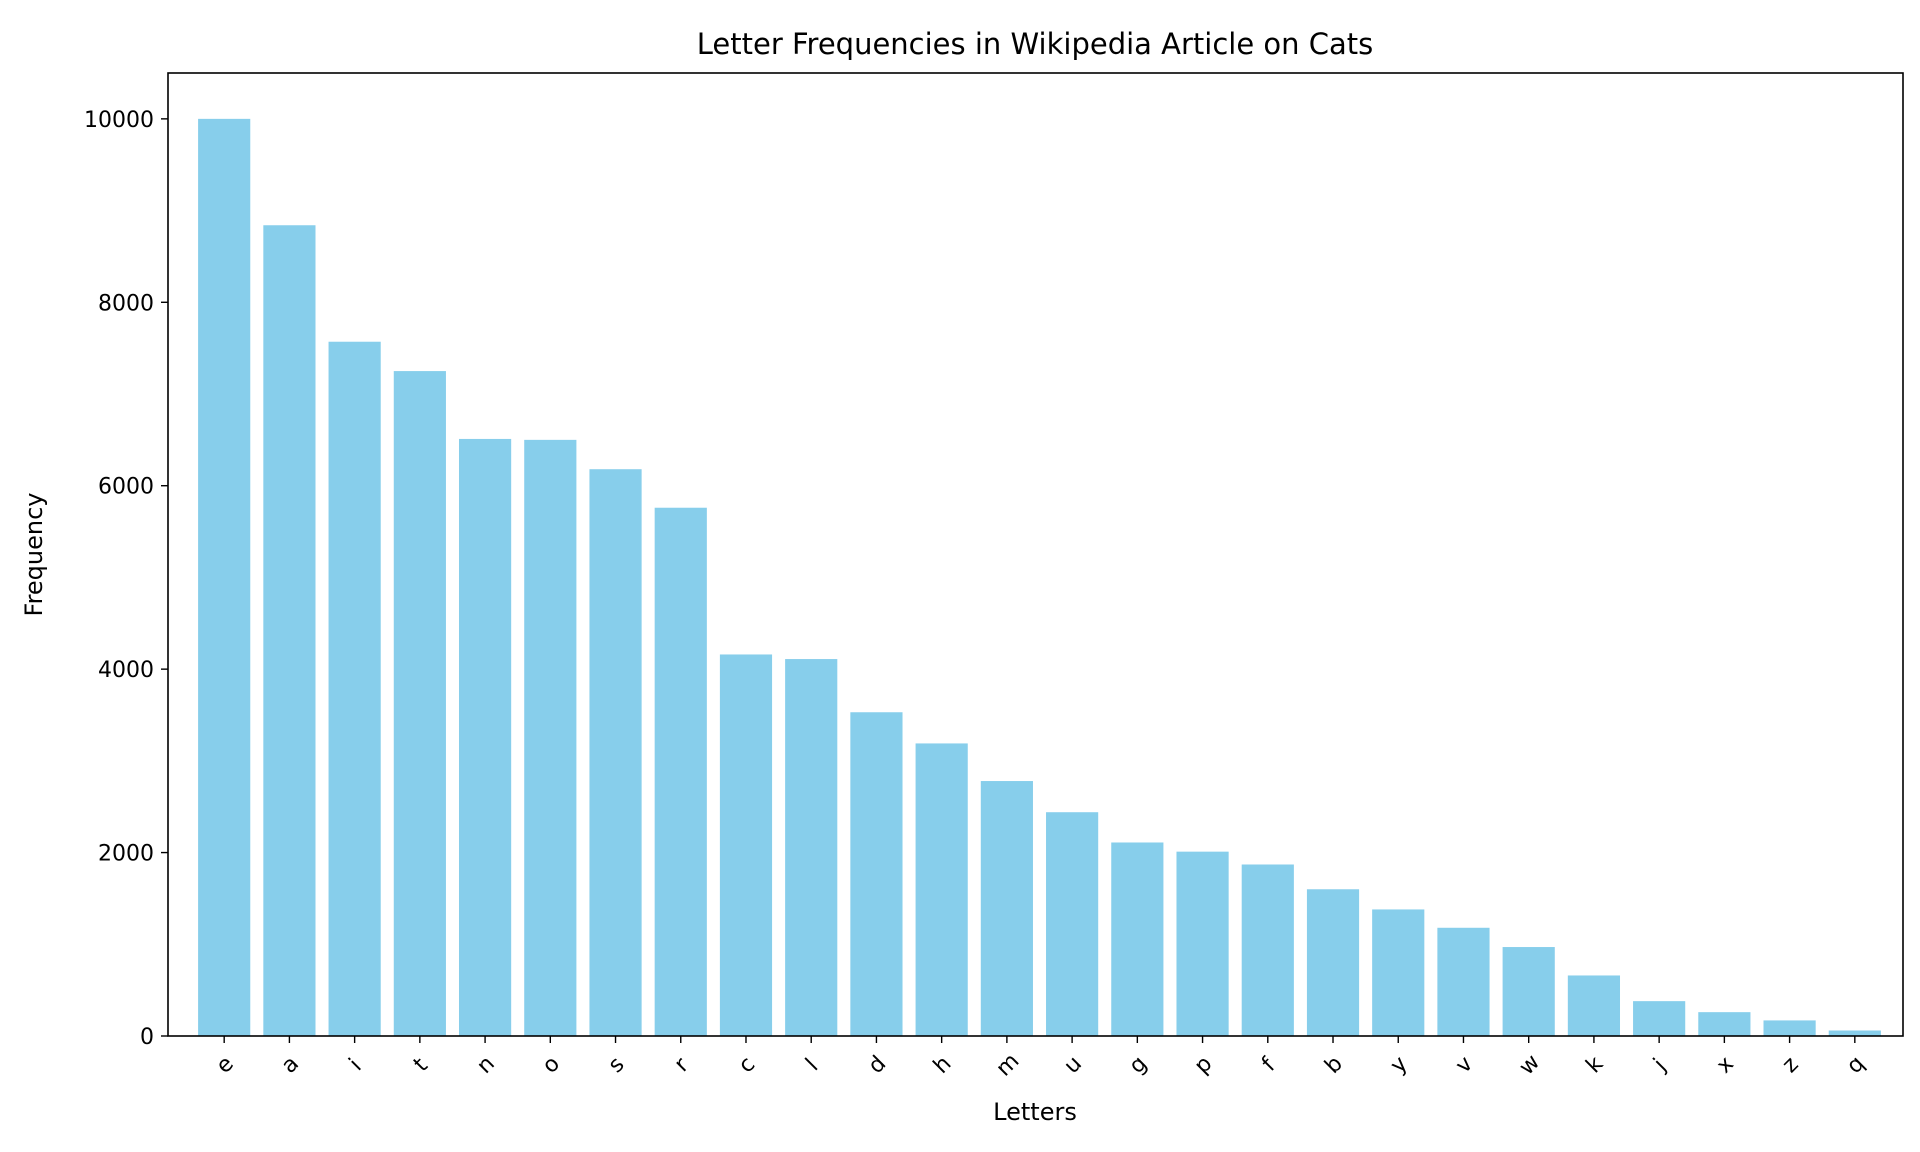 Image resolution: width=1920 pixels, height=1152 pixels. I want to click on x-tick-label: j, so click(1659, 1065).